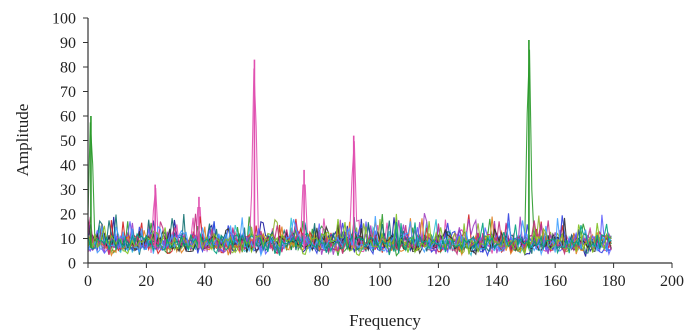 Image resolution: width=693 pixels, height=334 pixels. Describe the element at coordinates (68, 190) in the screenshot. I see `y-tick-label: 30` at that location.